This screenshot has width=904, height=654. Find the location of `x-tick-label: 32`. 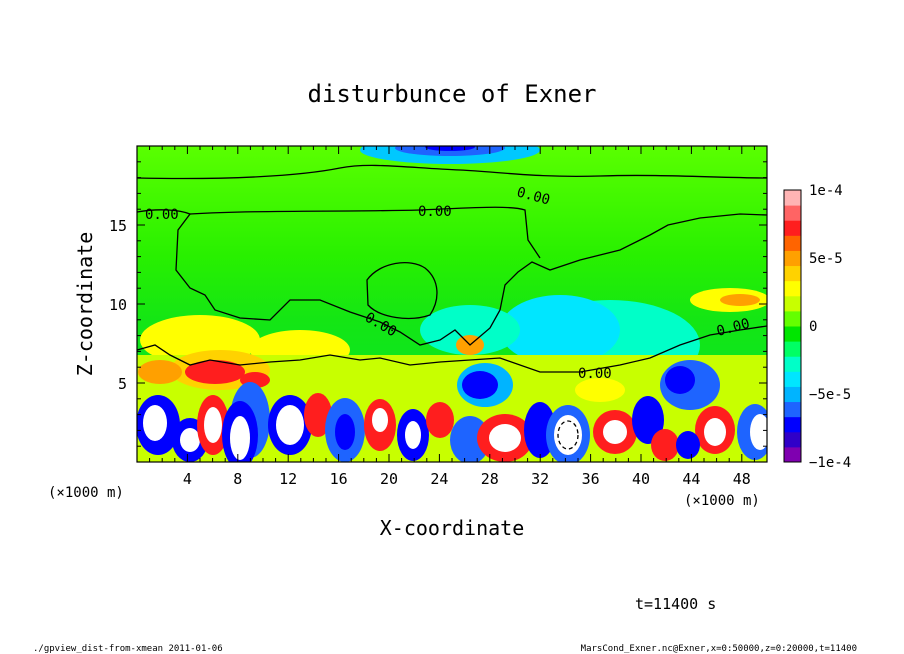

x-tick-label: 32 is located at coordinates (540, 479).